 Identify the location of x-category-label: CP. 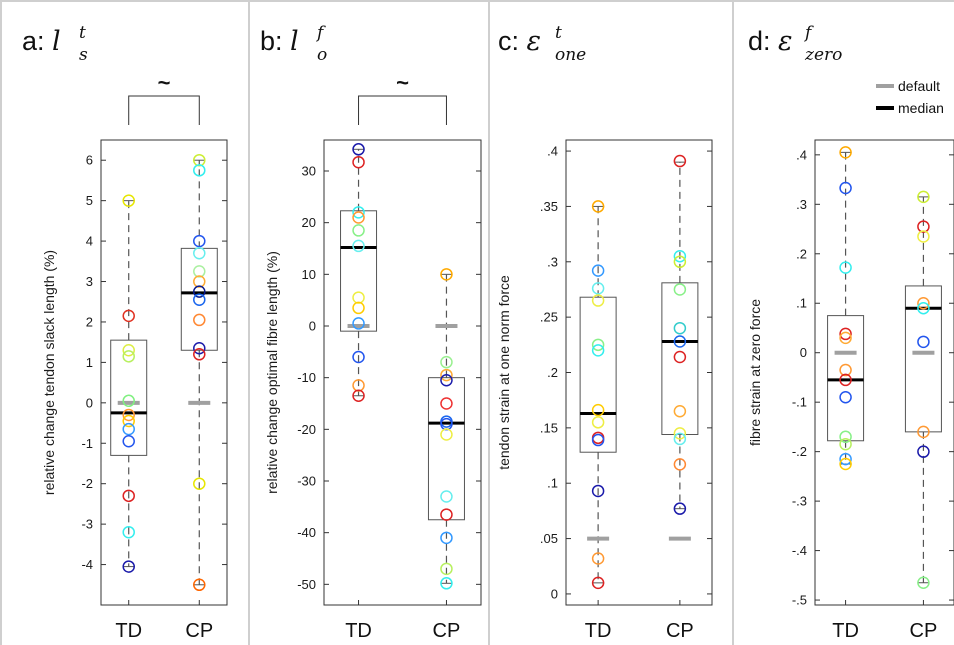
(447, 631).